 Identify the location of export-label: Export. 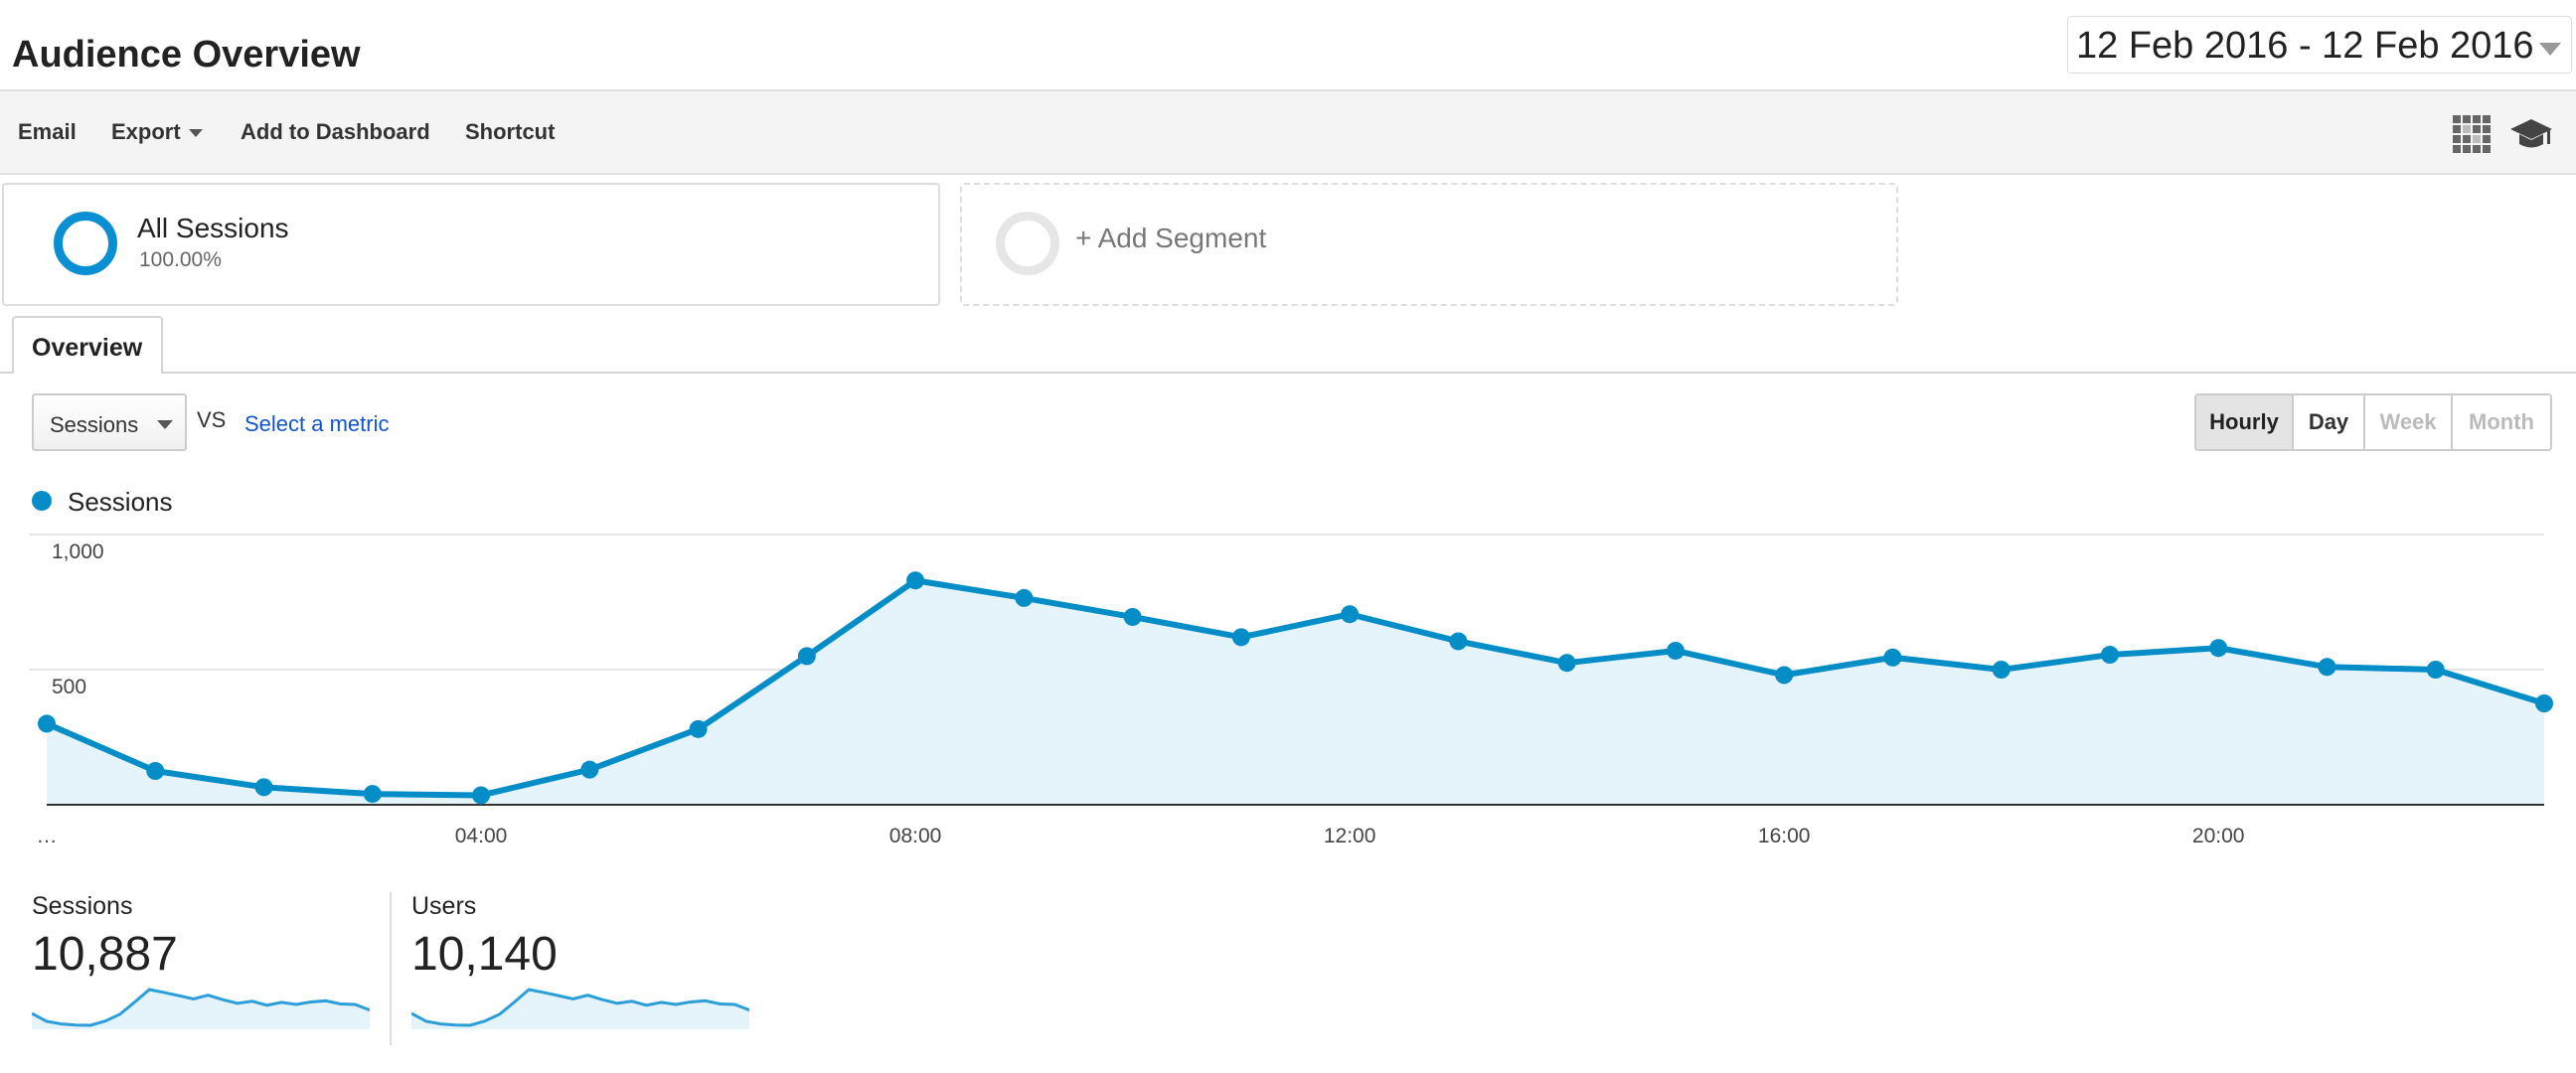
(146, 131).